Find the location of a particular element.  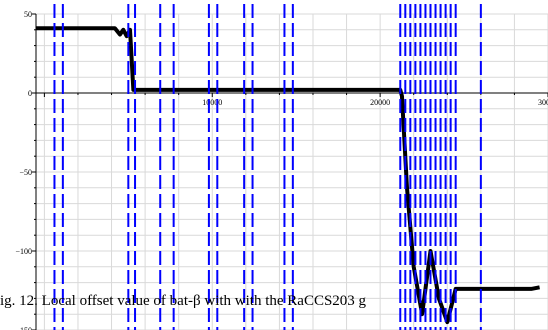

y-tick-label: 0 is located at coordinates (30, 93).